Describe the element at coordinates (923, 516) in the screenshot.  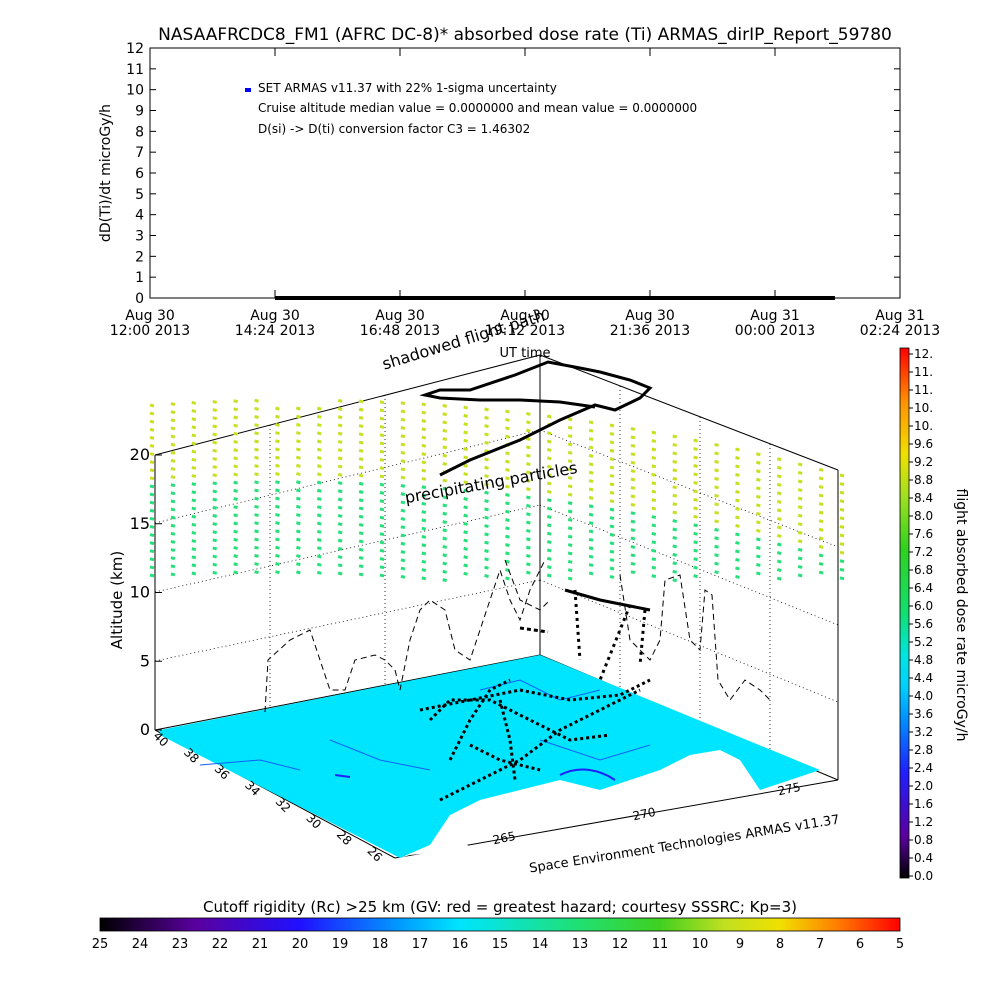
I see `dose-colorbar-tick-label: 8.0` at that location.